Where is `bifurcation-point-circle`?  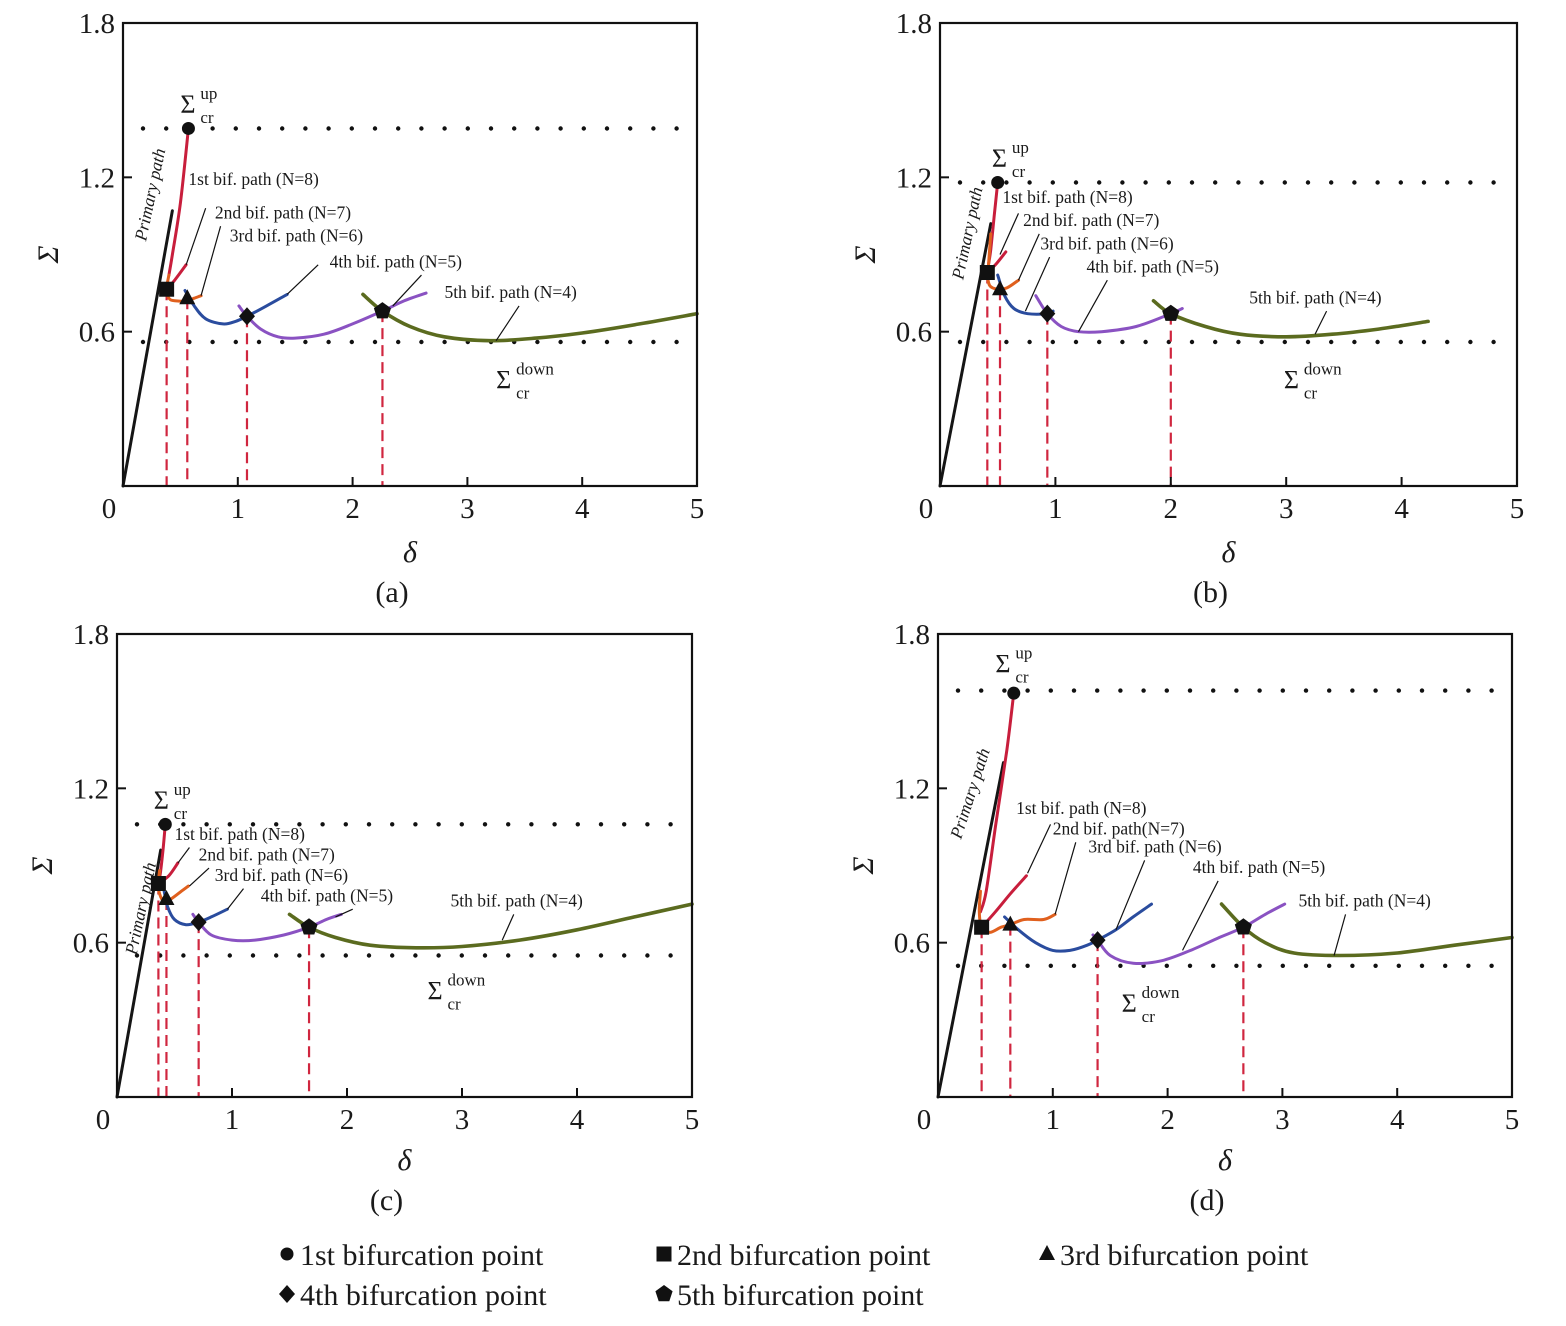
bifurcation-point-circle is located at coordinates (1014, 693).